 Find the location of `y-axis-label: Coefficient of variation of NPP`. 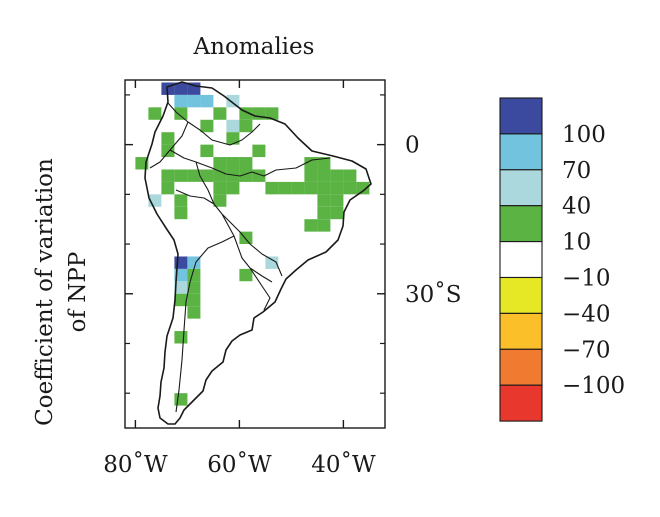

y-axis-label: Coefficient of variation of NPP is located at coordinates (61, 292).